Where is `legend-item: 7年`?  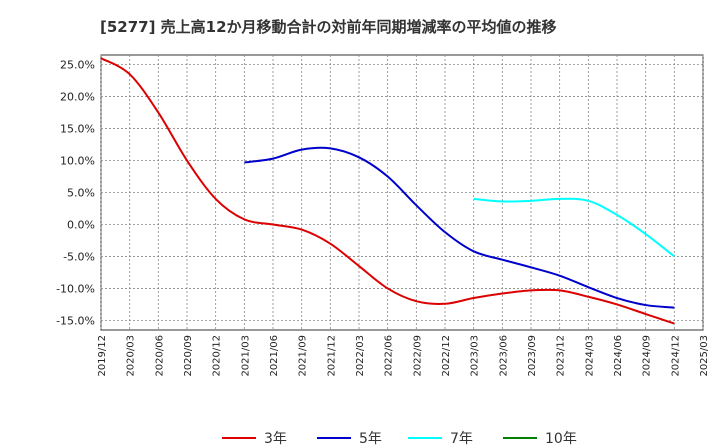
legend-item: 7年 is located at coordinates (440, 438).